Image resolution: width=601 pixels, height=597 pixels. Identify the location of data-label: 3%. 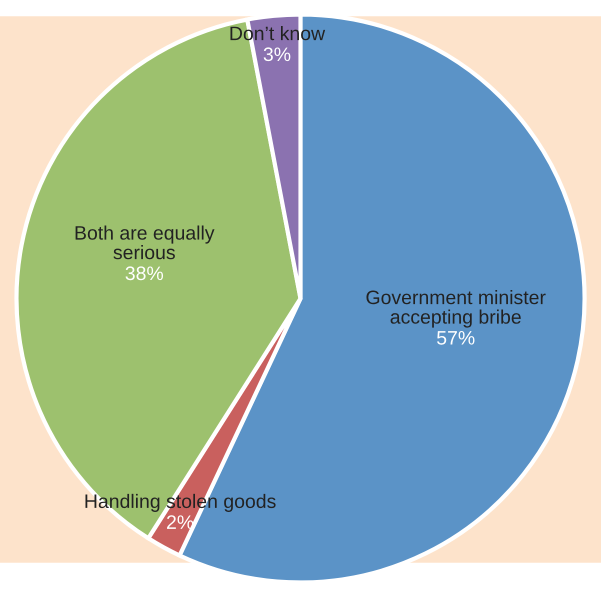
(277, 54).